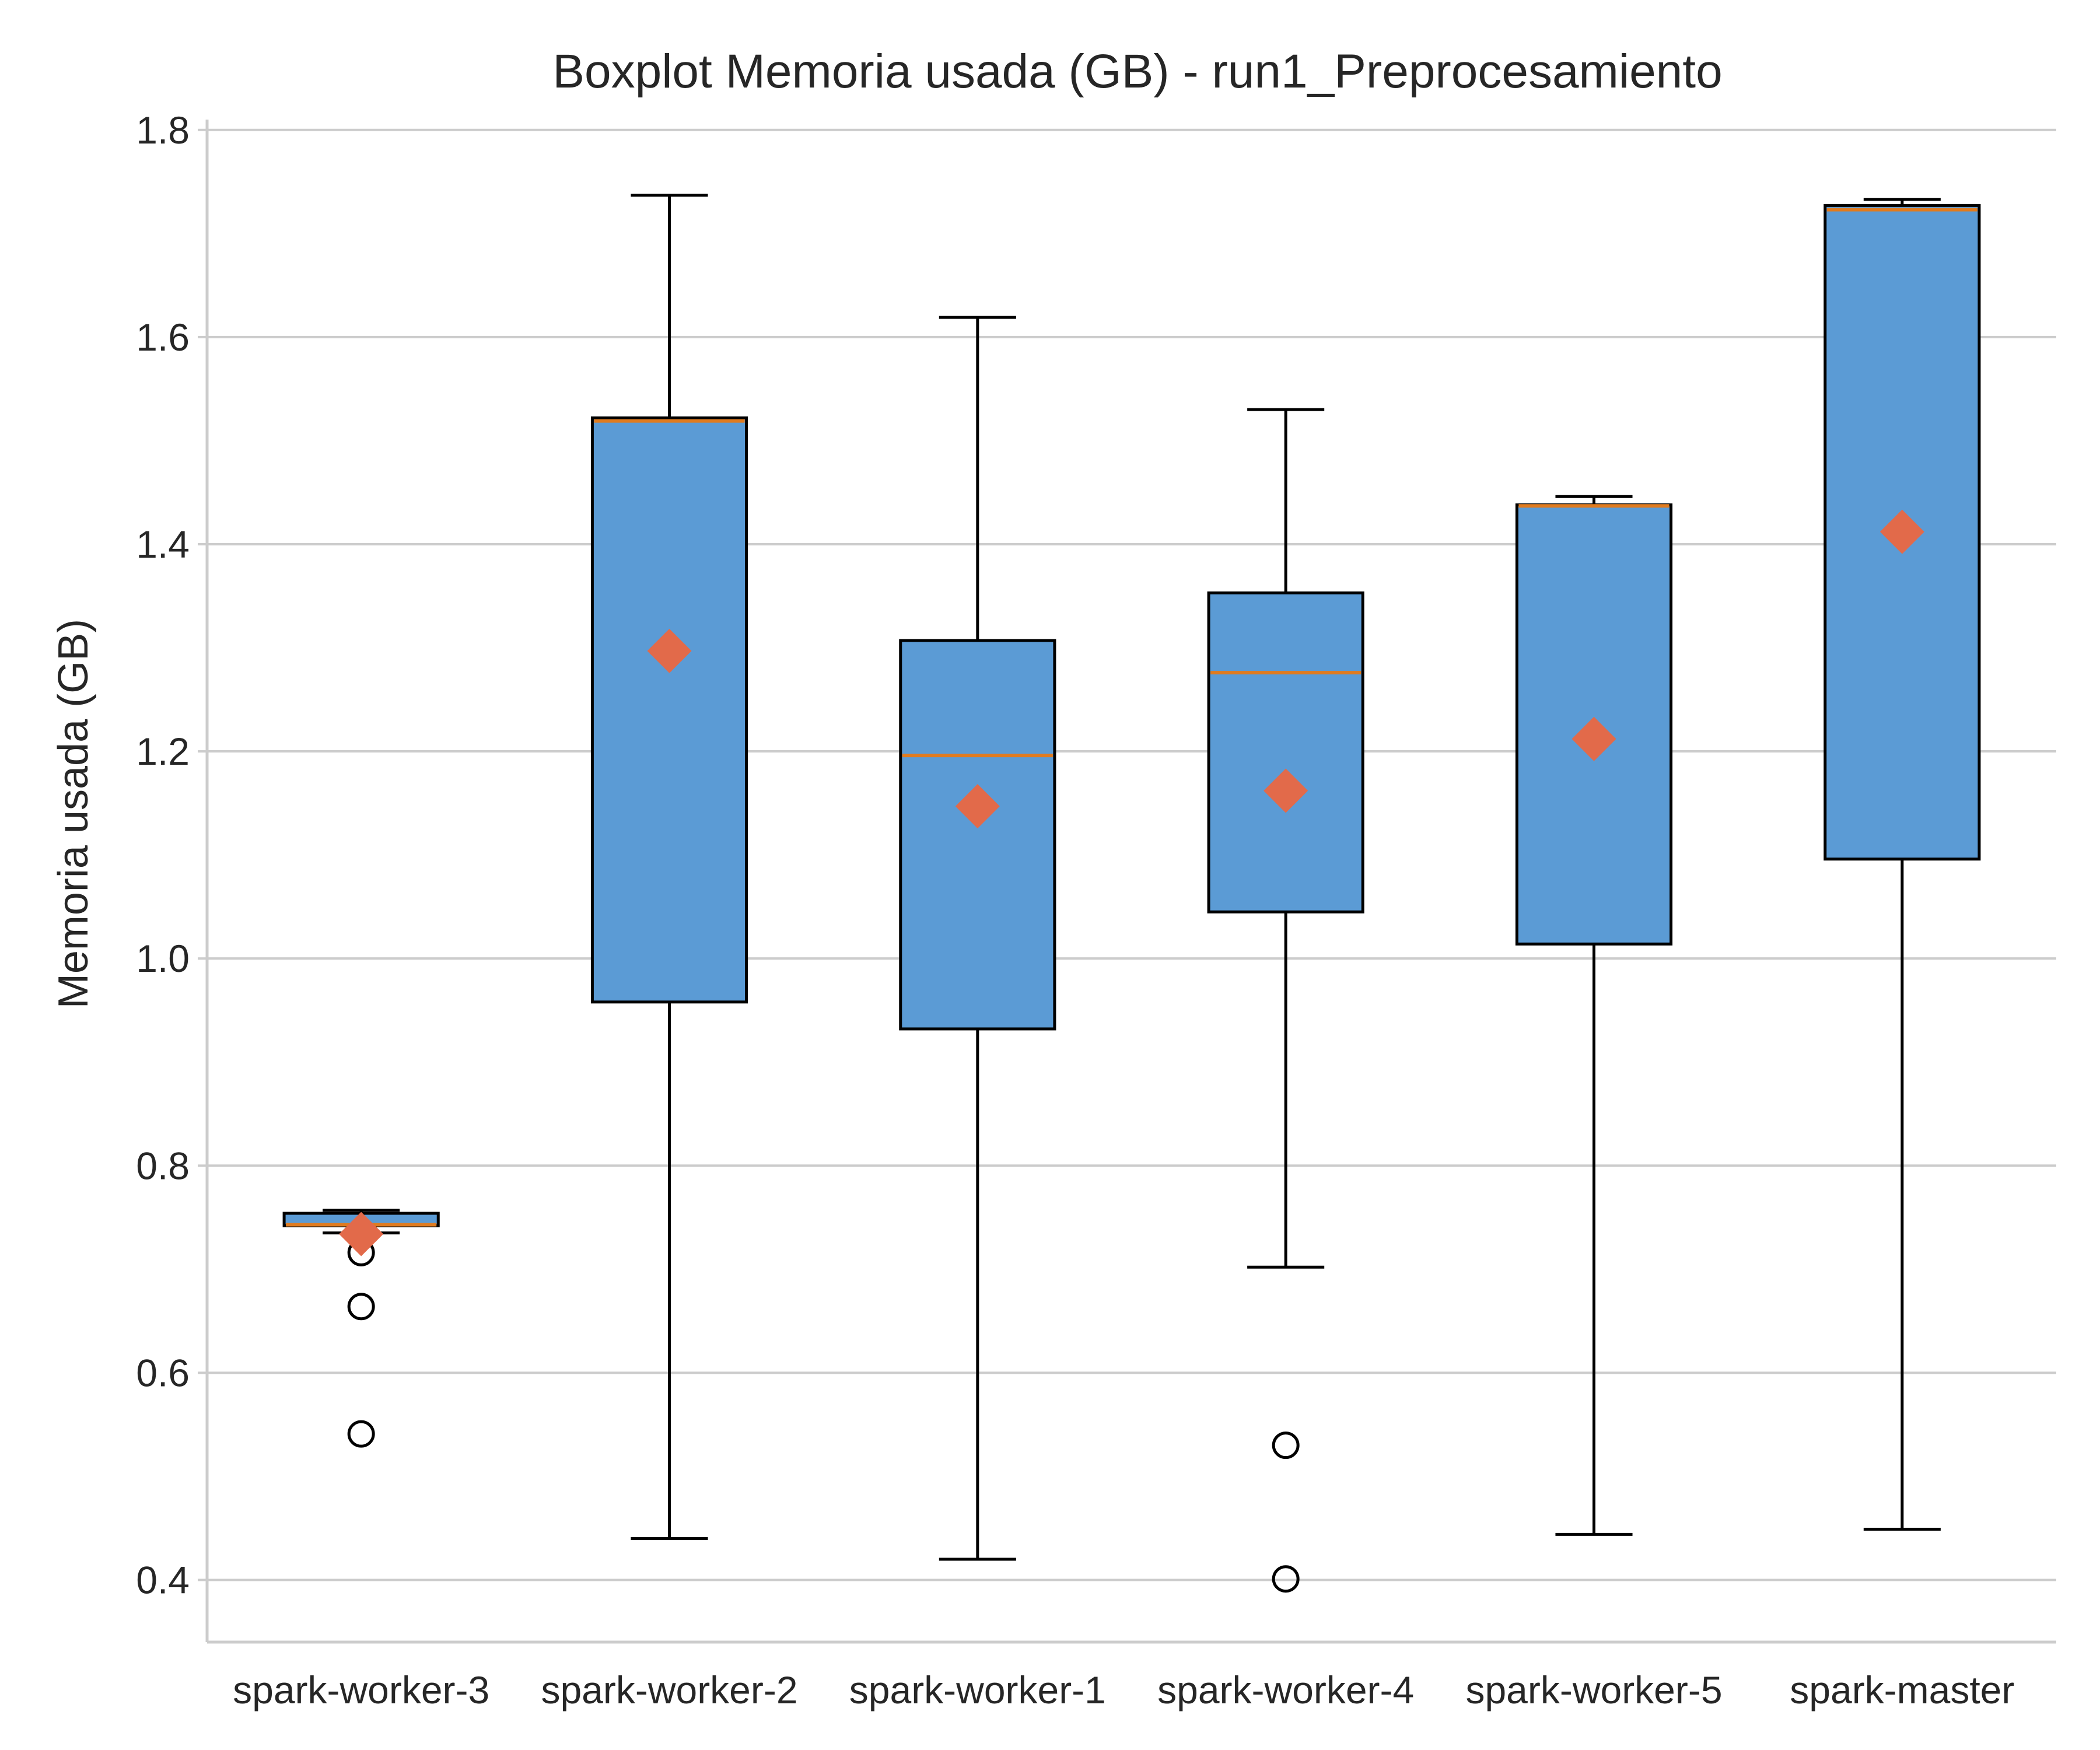 This screenshot has width=2100, height=1750. Describe the element at coordinates (669, 1690) in the screenshot. I see `x-tick-label: spark-worker-2` at that location.